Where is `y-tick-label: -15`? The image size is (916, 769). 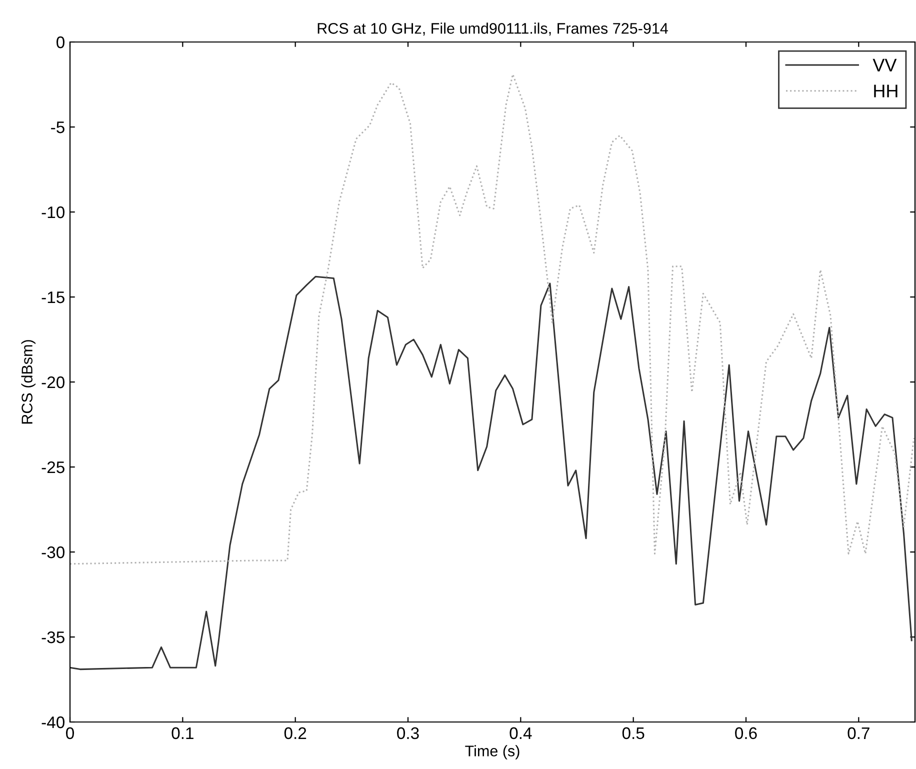
y-tick-label: -15 is located at coordinates (53, 298).